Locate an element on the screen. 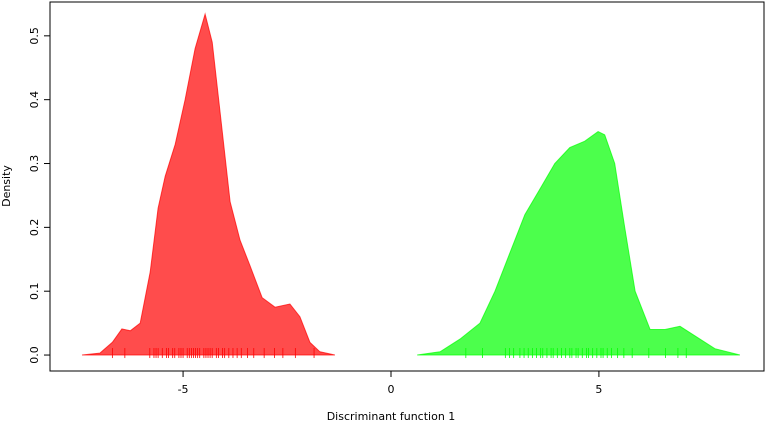 Image resolution: width=767 pixels, height=423 pixels. y-axis-label: Density is located at coordinates (6, 186).